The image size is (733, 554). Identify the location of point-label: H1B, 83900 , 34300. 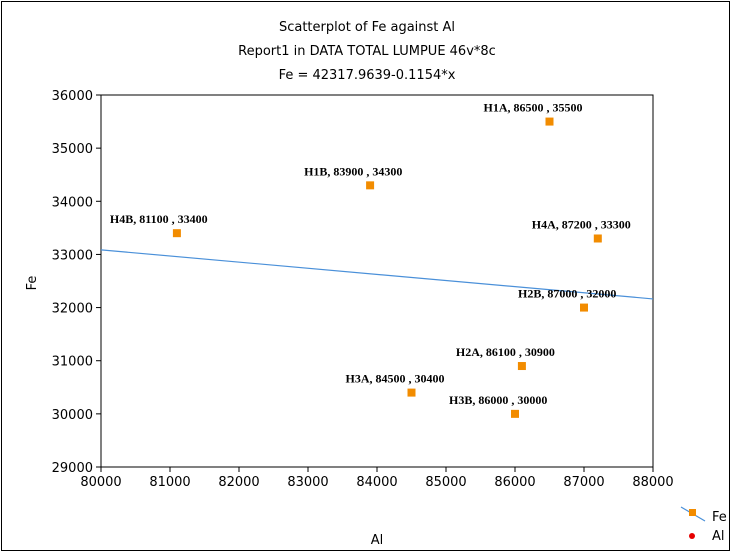
(353, 171).